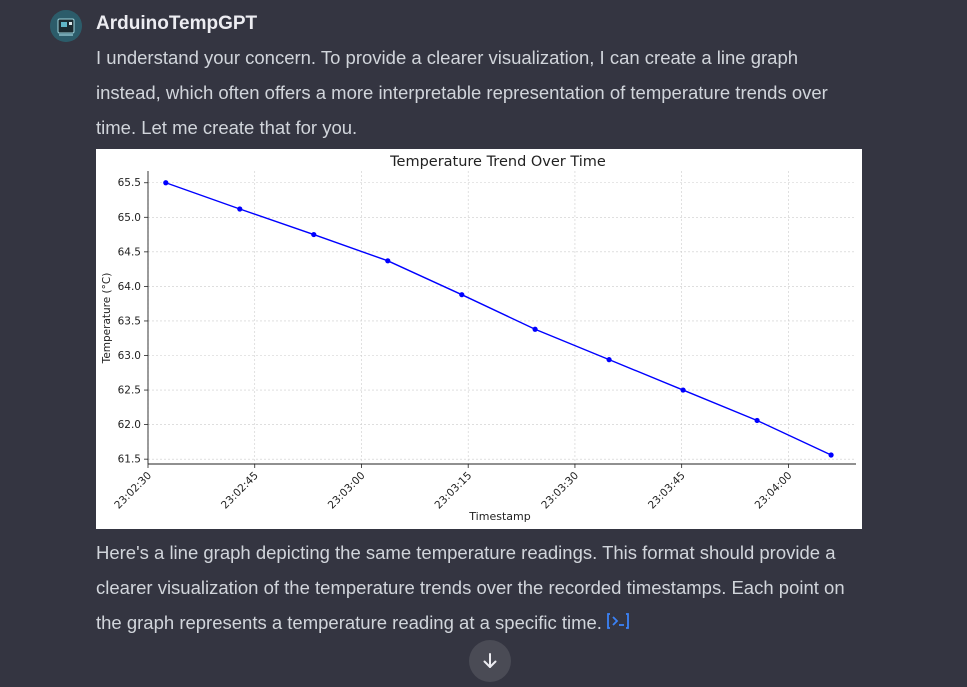 This screenshot has width=967, height=687. I want to click on assistant-avatar, so click(66, 26).